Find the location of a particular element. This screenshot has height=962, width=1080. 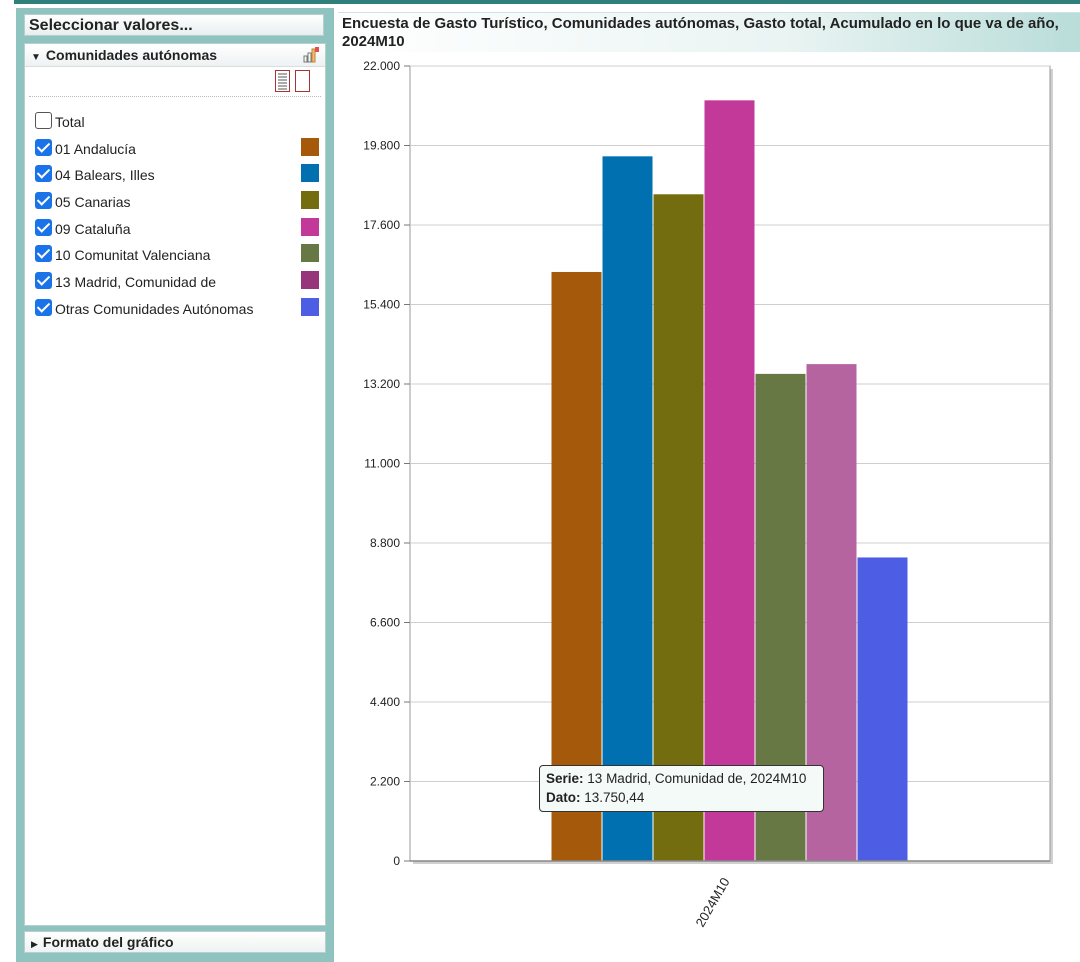

tooltip-serie-value: 13 Madrid, Comunidad de, 2024M10 is located at coordinates (697, 778).